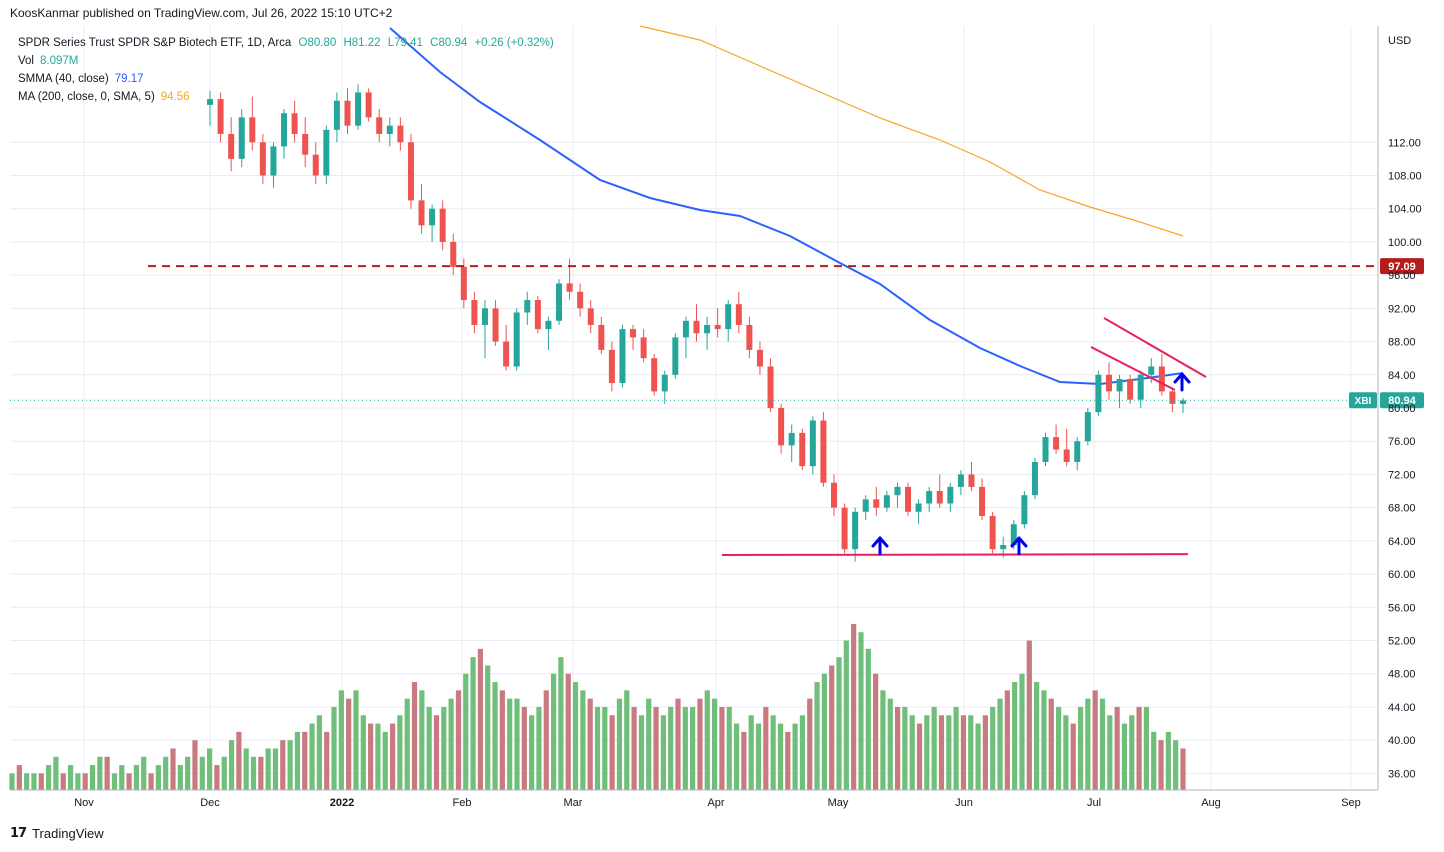  What do you see at coordinates (573, 803) in the screenshot?
I see `x-tick-label: Mar` at bounding box center [573, 803].